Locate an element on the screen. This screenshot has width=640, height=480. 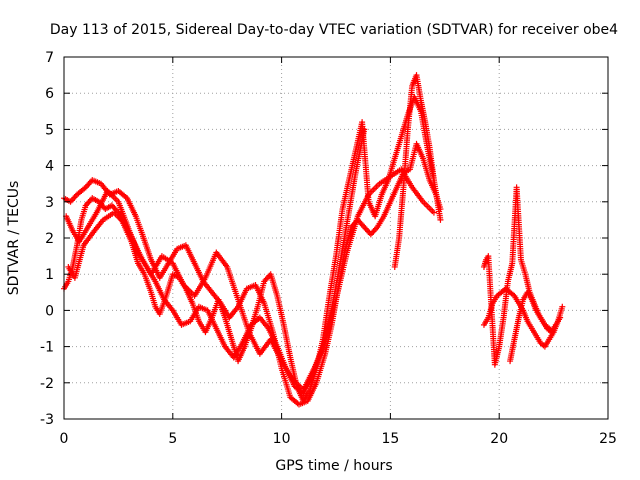
x-tick-label: 15 is located at coordinates (390, 439).